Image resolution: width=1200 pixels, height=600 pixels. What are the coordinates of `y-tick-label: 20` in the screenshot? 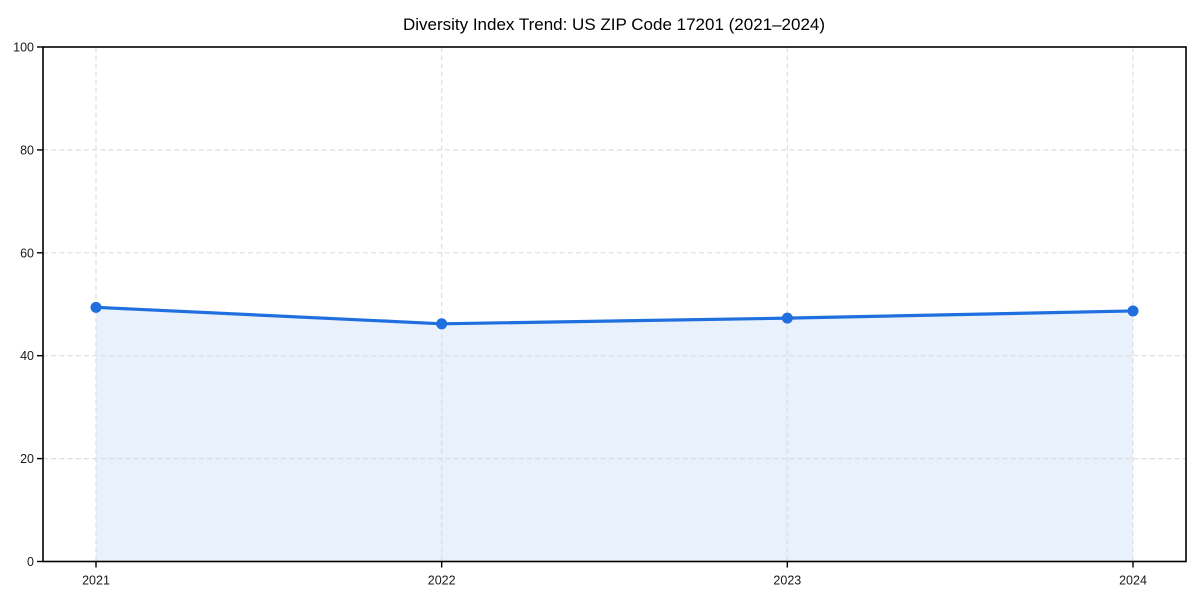 It's located at (27, 459).